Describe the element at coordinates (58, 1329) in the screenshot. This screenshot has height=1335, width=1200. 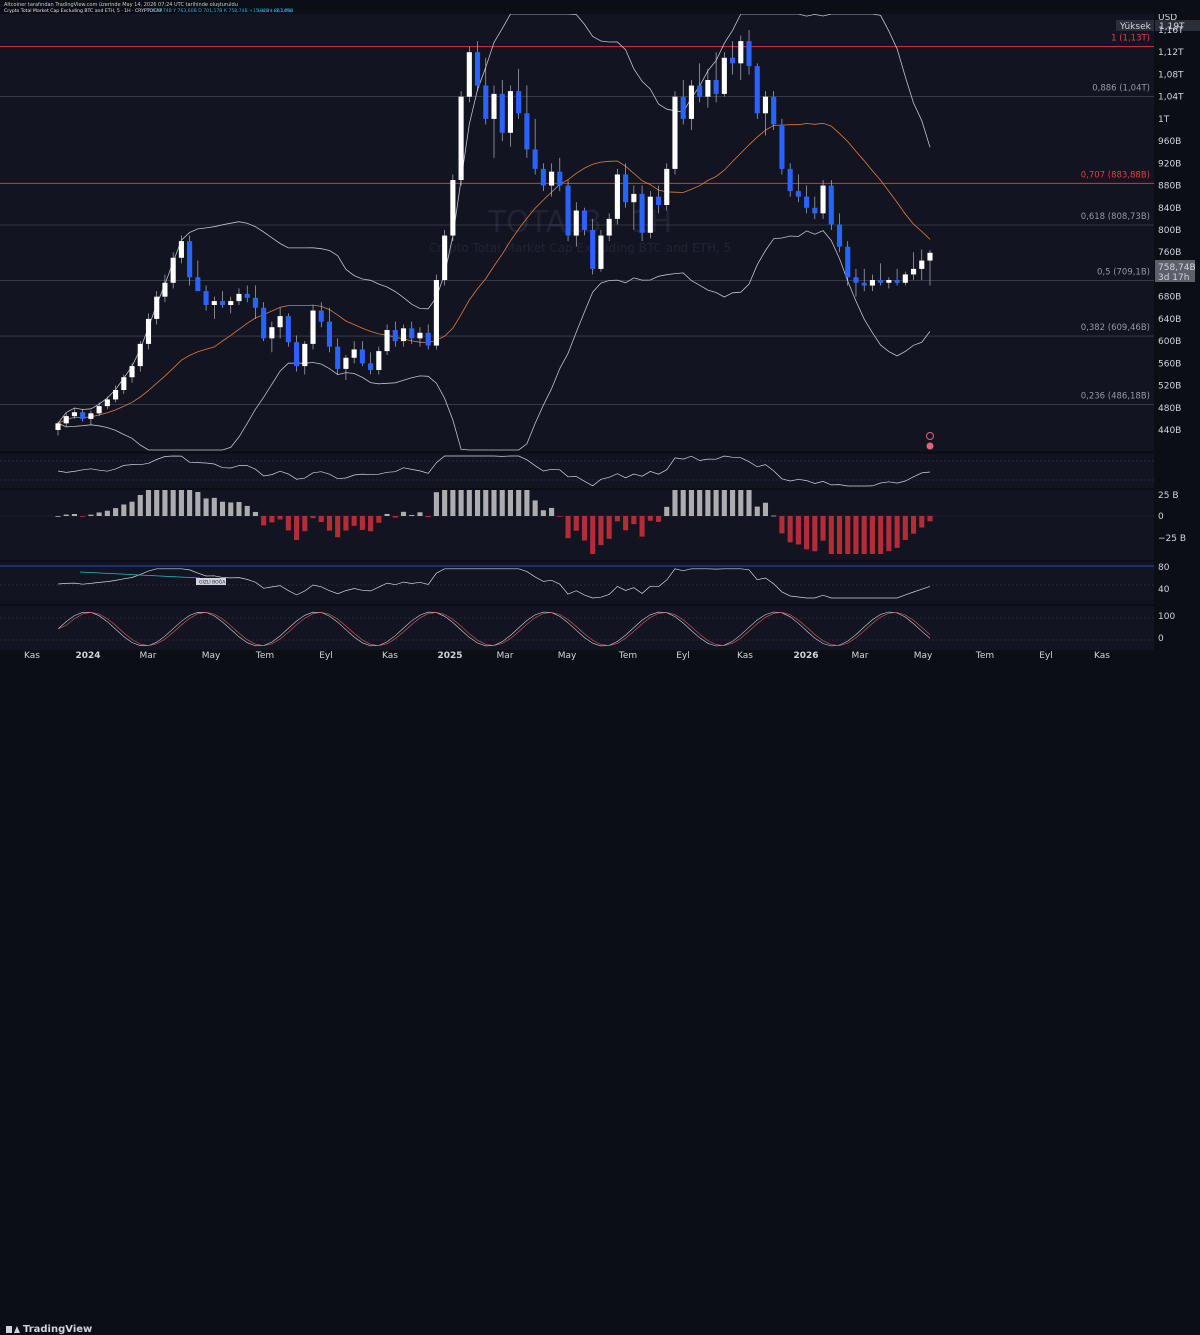
I see `brand-name: TradingView` at that location.